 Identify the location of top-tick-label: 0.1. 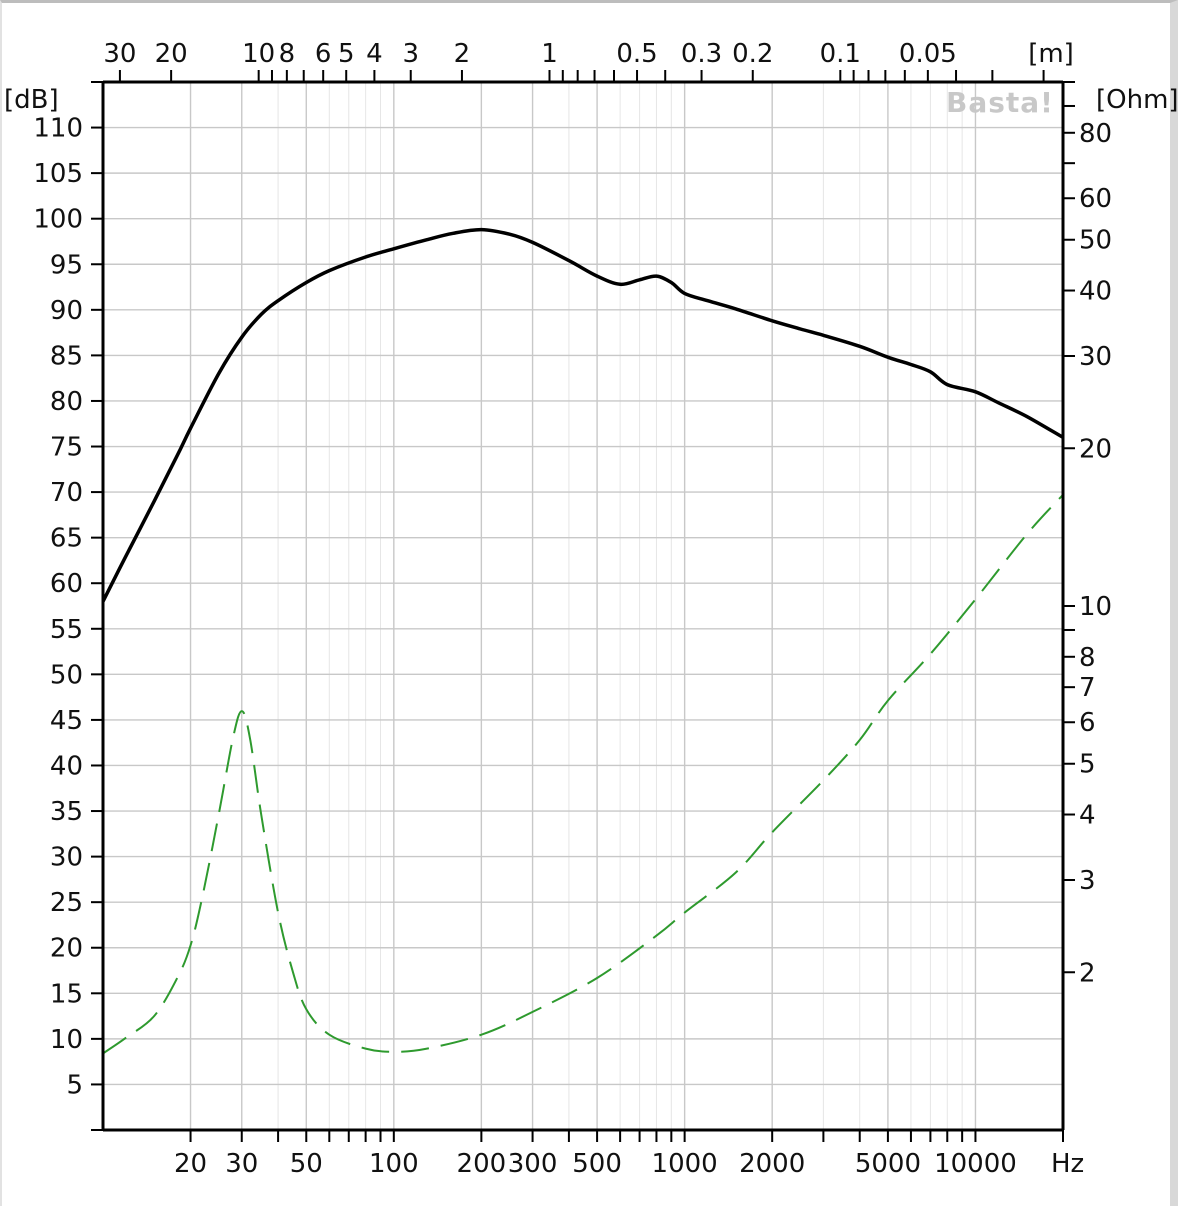
(840, 54).